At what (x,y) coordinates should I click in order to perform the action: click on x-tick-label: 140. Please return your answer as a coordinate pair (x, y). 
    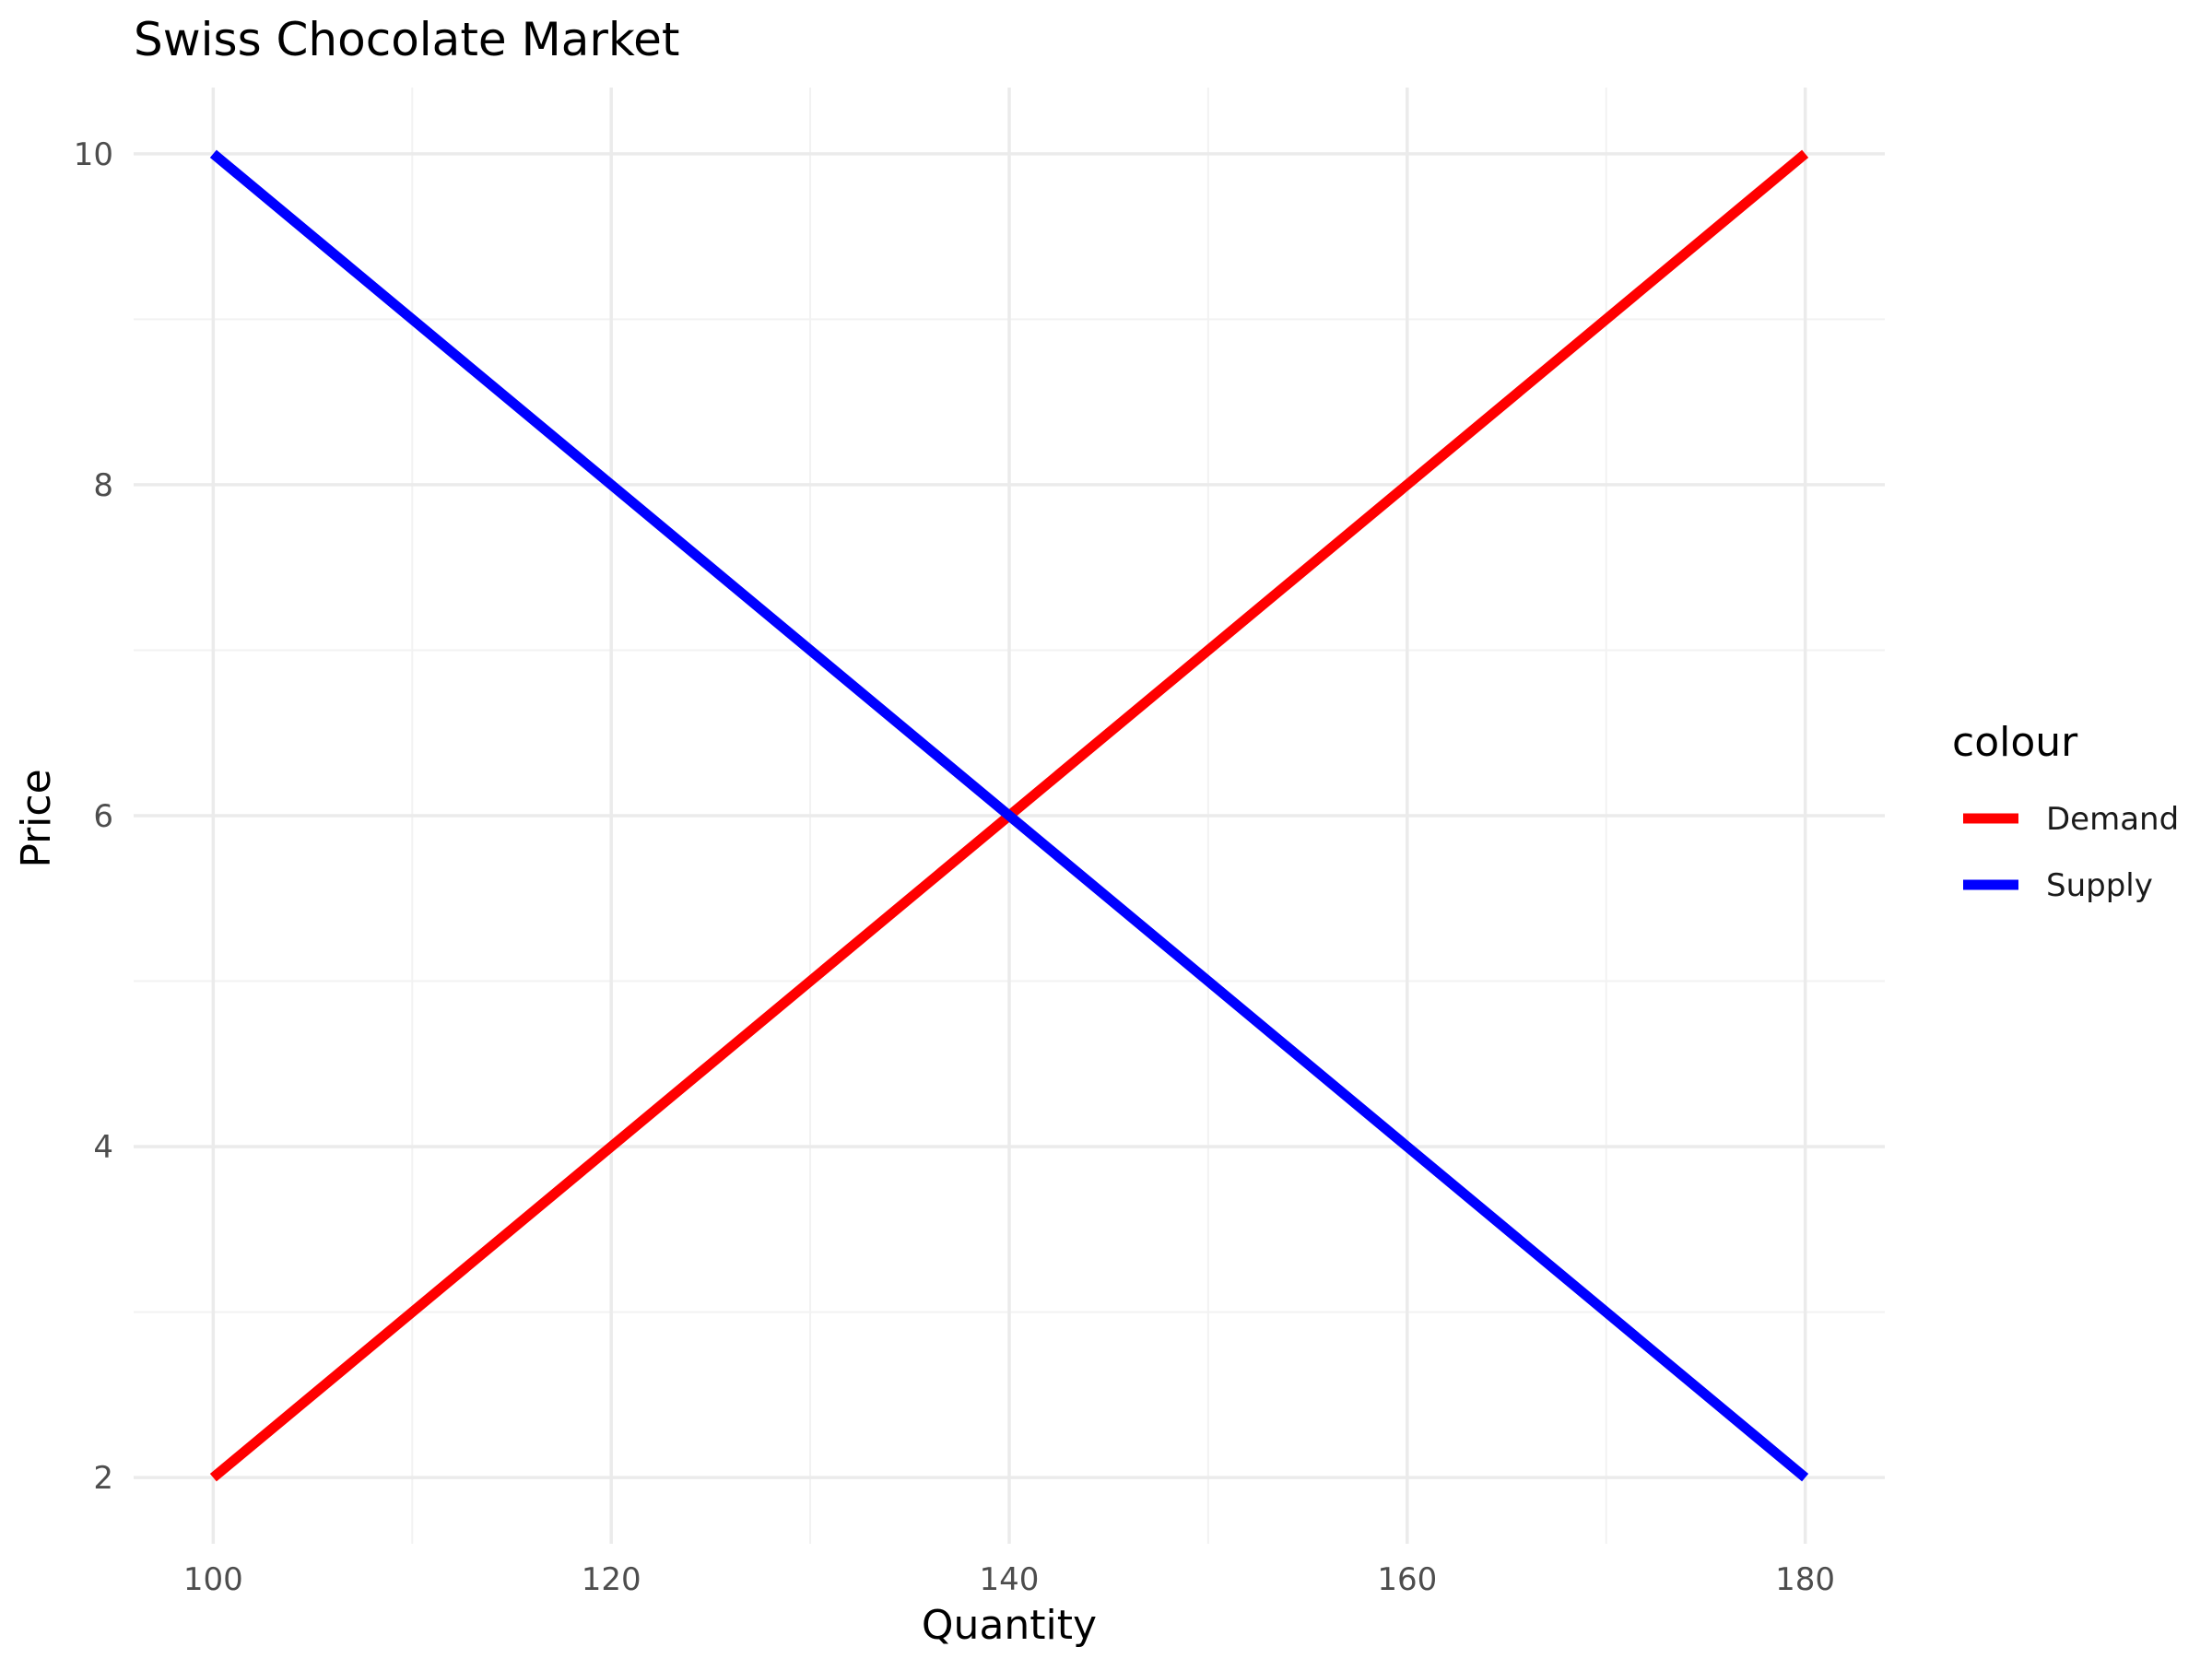
    Looking at the image, I should click on (1010, 1579).